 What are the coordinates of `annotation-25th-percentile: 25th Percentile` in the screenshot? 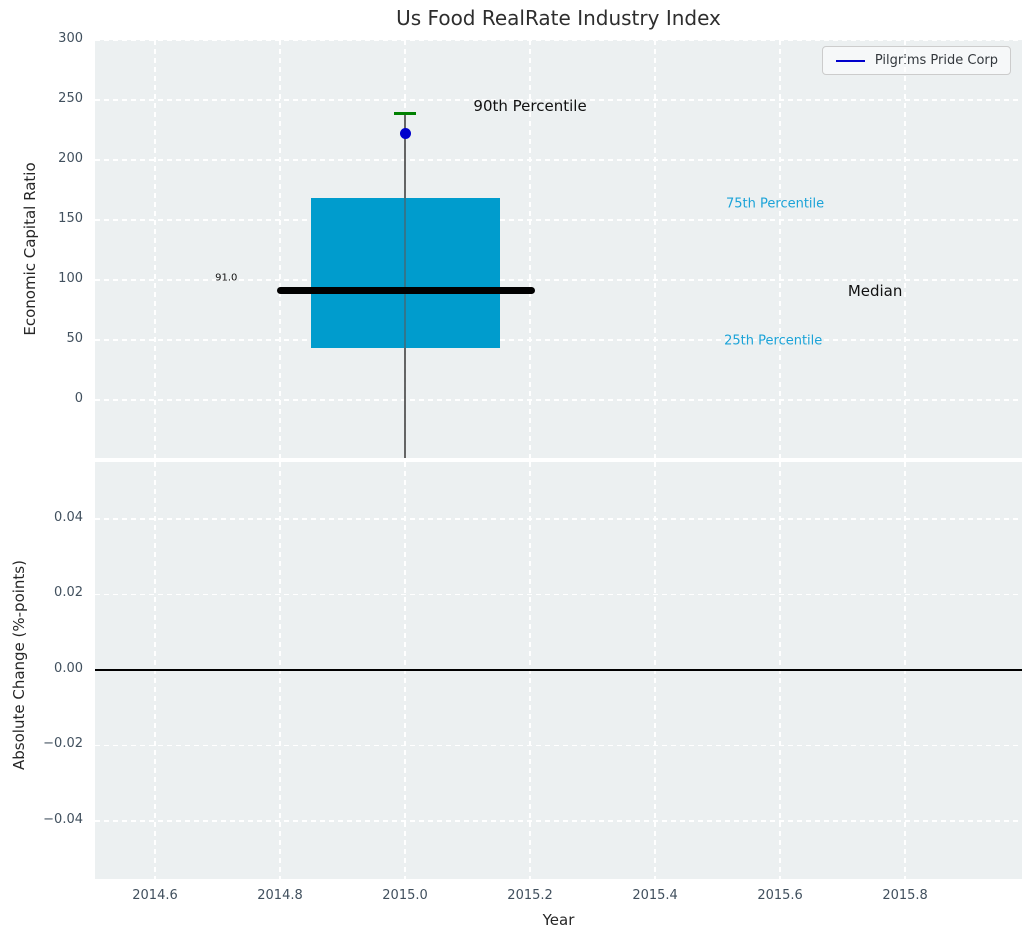 It's located at (773, 341).